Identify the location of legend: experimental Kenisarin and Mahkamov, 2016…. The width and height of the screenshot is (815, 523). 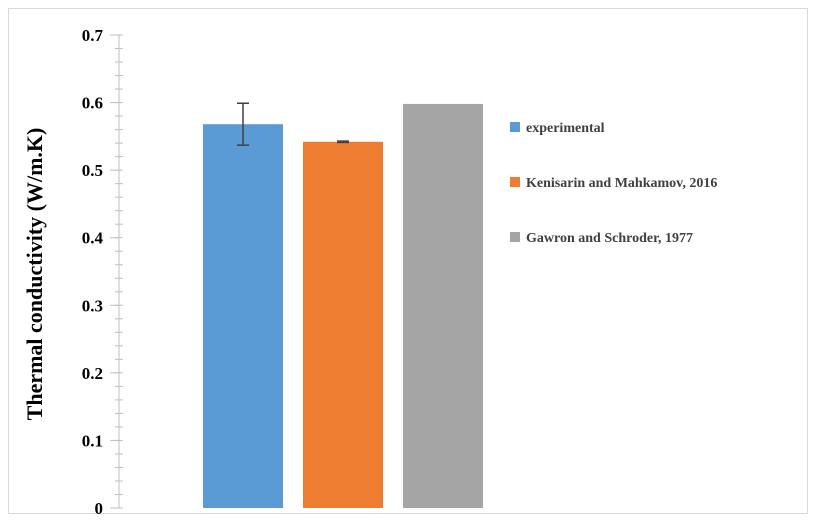
(613, 183).